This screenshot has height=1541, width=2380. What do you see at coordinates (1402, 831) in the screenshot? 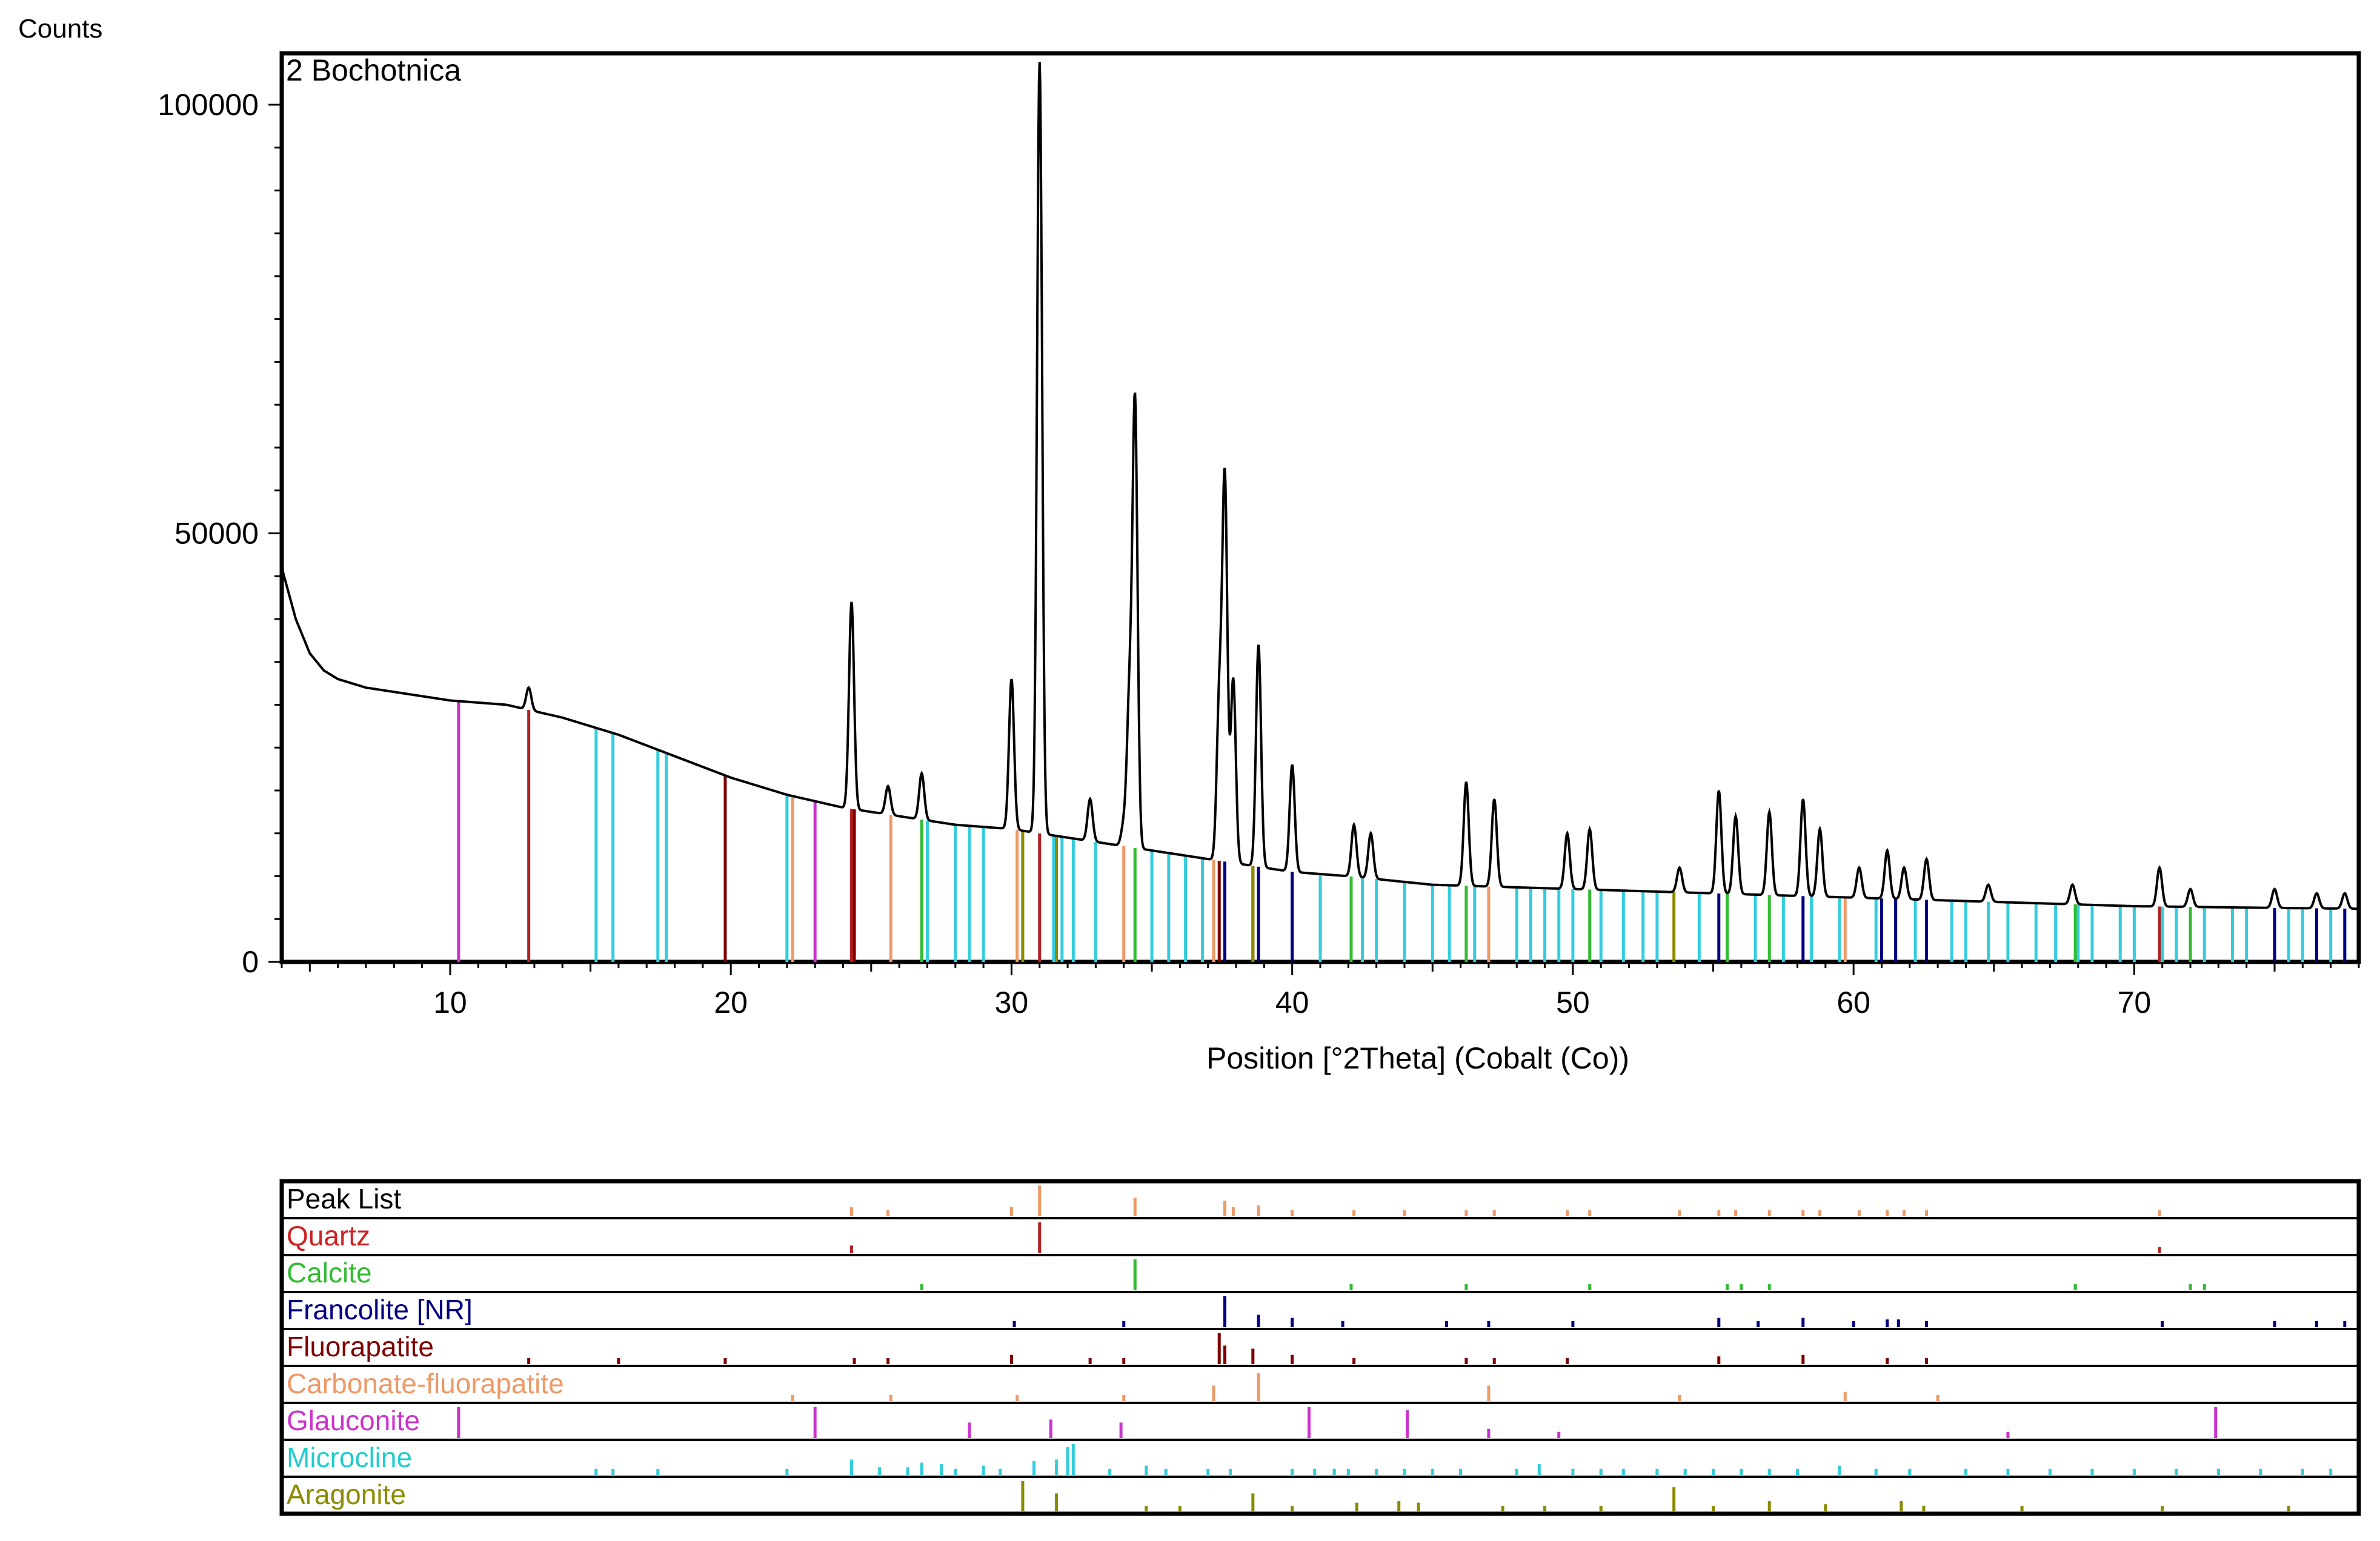
I see `phase-reference-sticks` at bounding box center [1402, 831].